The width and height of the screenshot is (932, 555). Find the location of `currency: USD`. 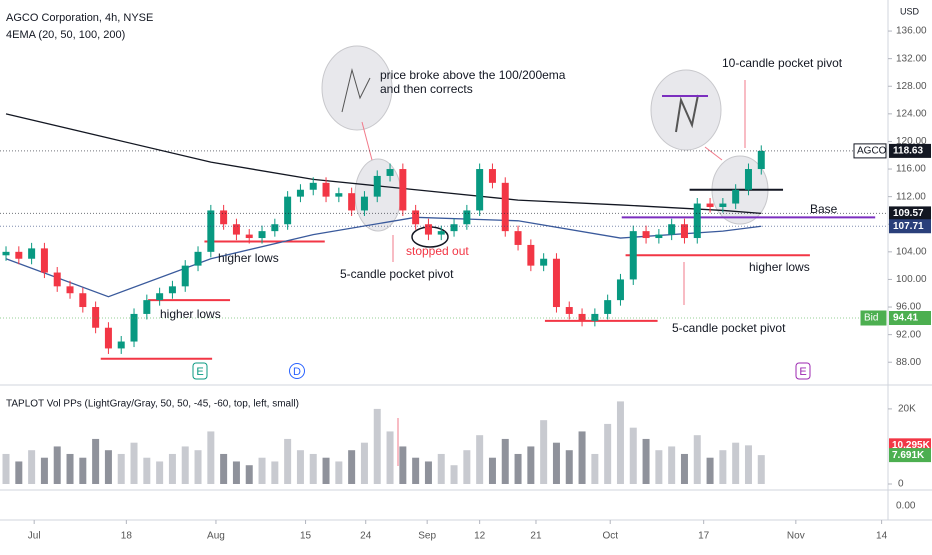

currency: USD is located at coordinates (910, 11).